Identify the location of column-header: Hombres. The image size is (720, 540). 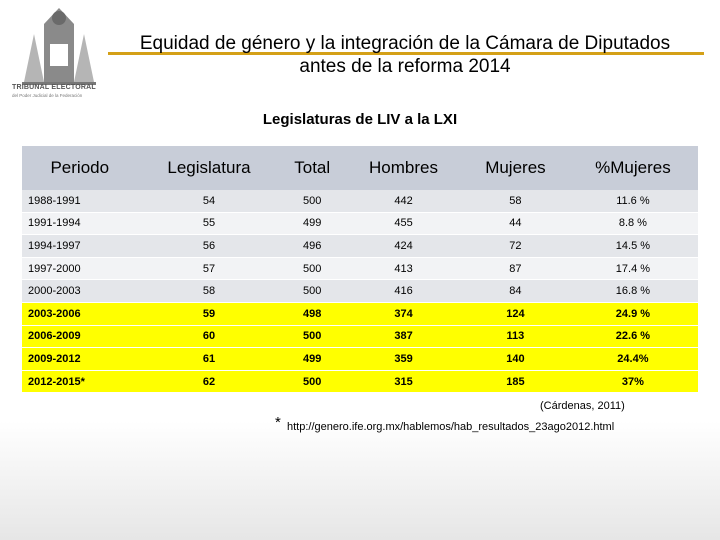
(404, 168).